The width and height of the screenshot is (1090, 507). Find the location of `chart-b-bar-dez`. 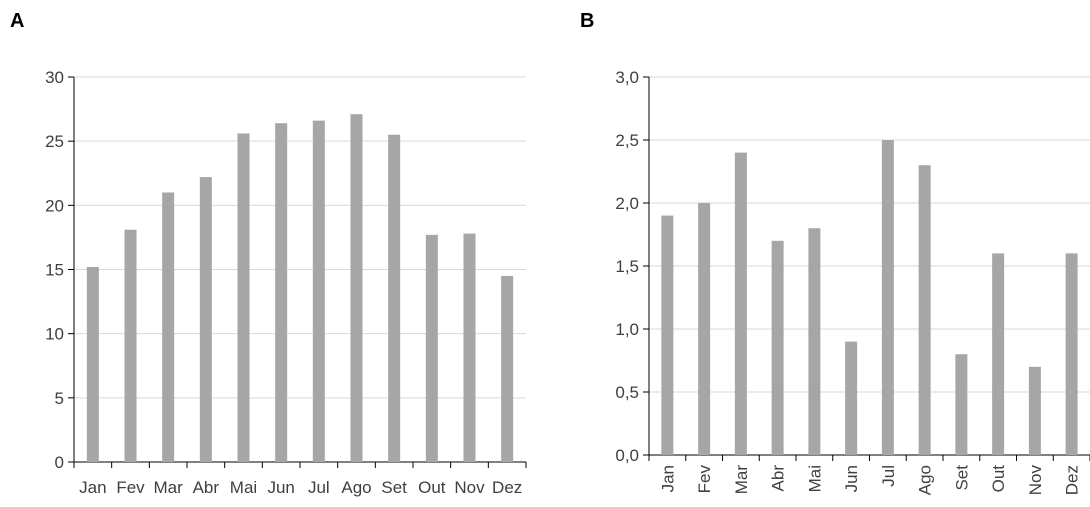

chart-b-bar-dez is located at coordinates (1071, 354).